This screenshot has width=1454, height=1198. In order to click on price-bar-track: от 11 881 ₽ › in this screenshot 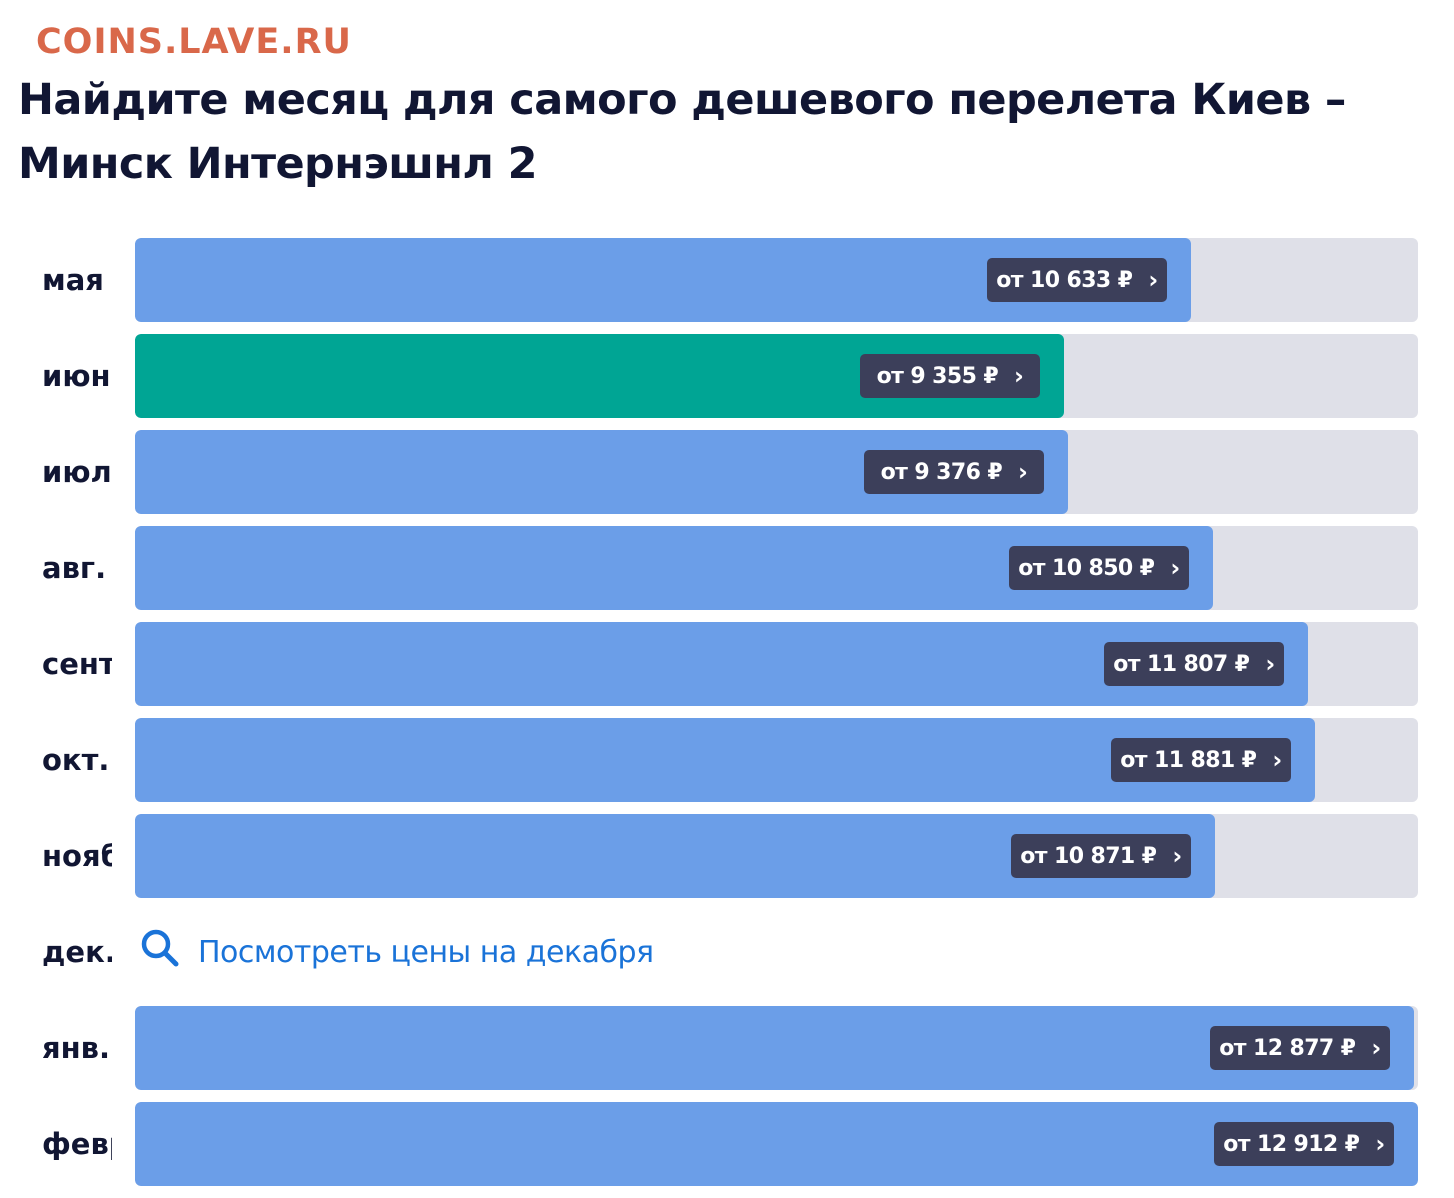, I will do `click(776, 760)`.